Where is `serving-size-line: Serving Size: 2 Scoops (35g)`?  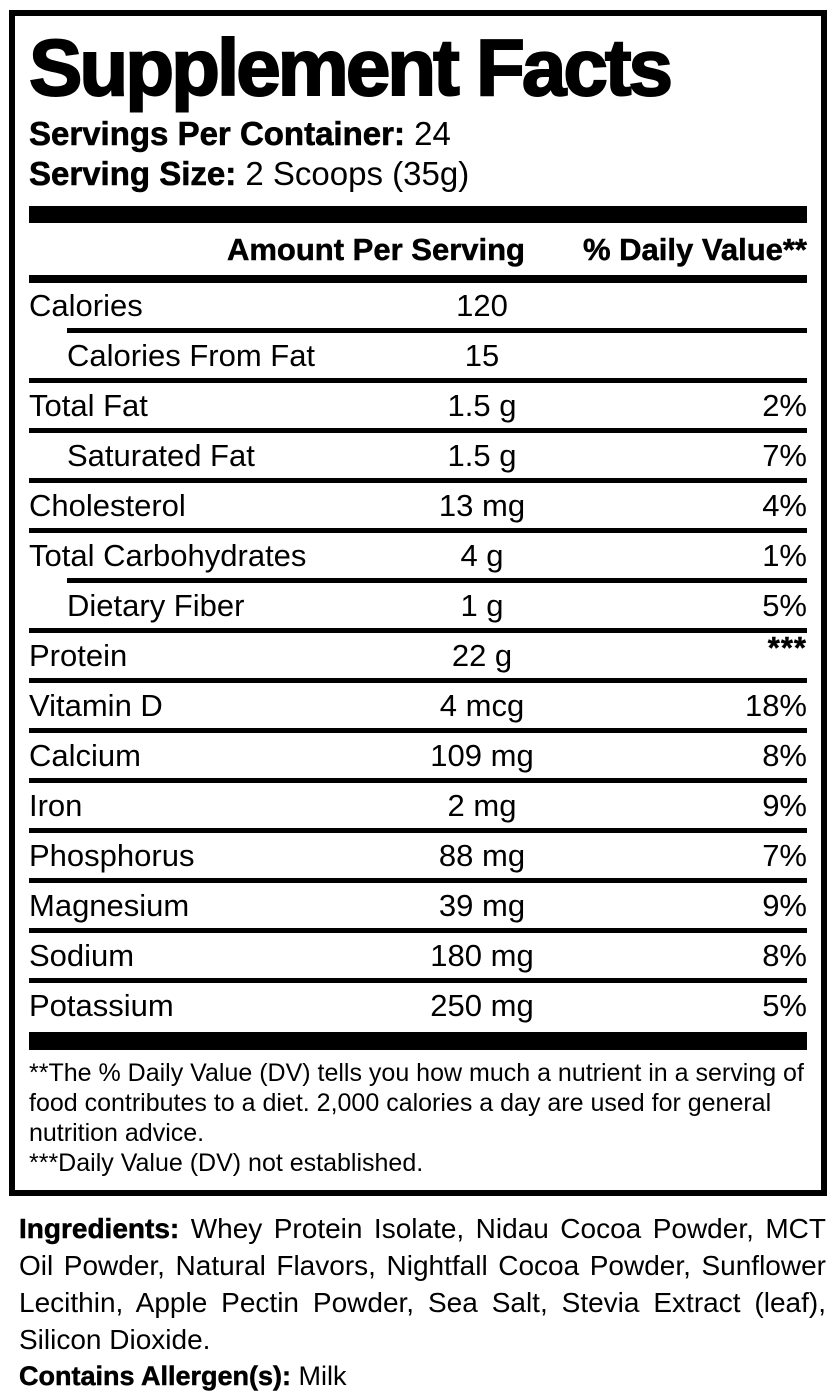 serving-size-line: Serving Size: 2 Scoops (35g) is located at coordinates (418, 174).